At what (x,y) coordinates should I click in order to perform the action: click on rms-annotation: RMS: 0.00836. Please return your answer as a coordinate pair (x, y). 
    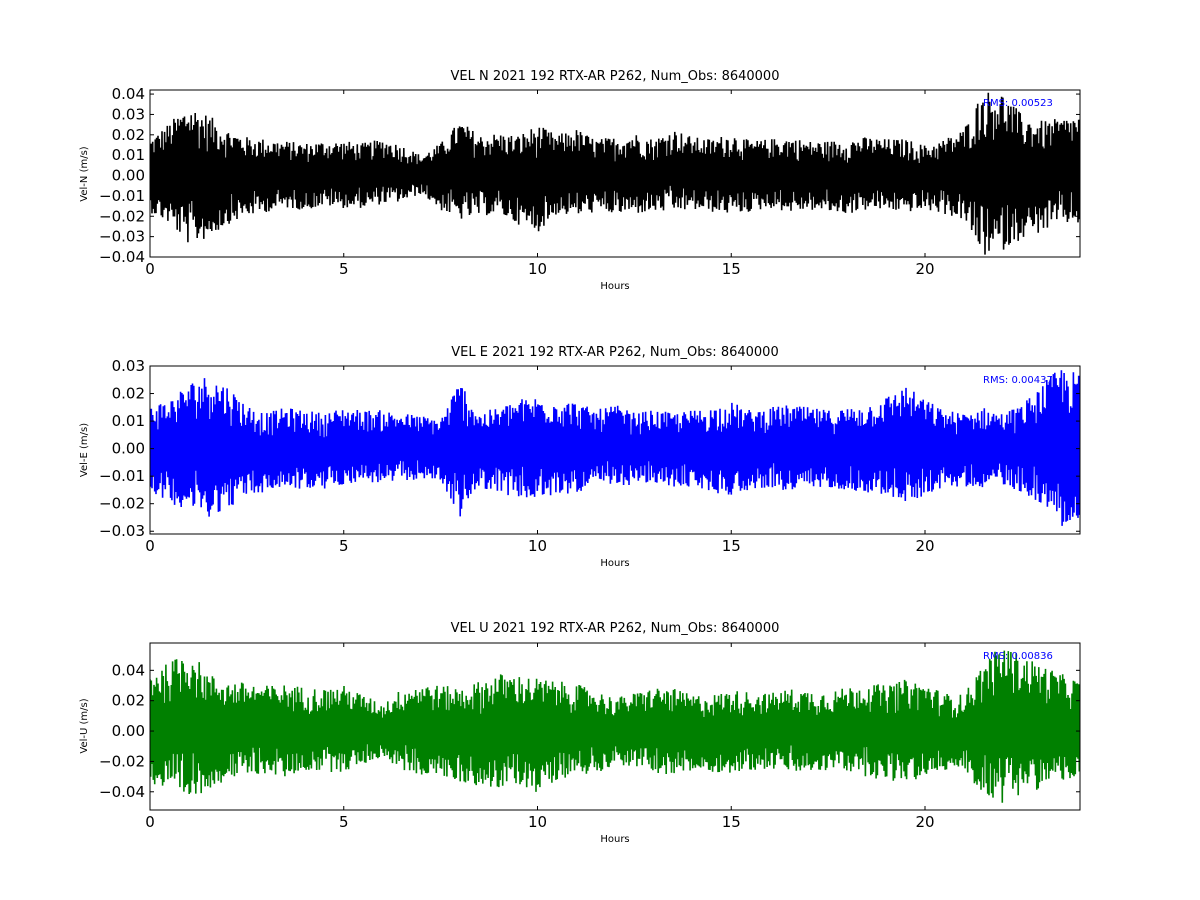
    Looking at the image, I should click on (1018, 656).